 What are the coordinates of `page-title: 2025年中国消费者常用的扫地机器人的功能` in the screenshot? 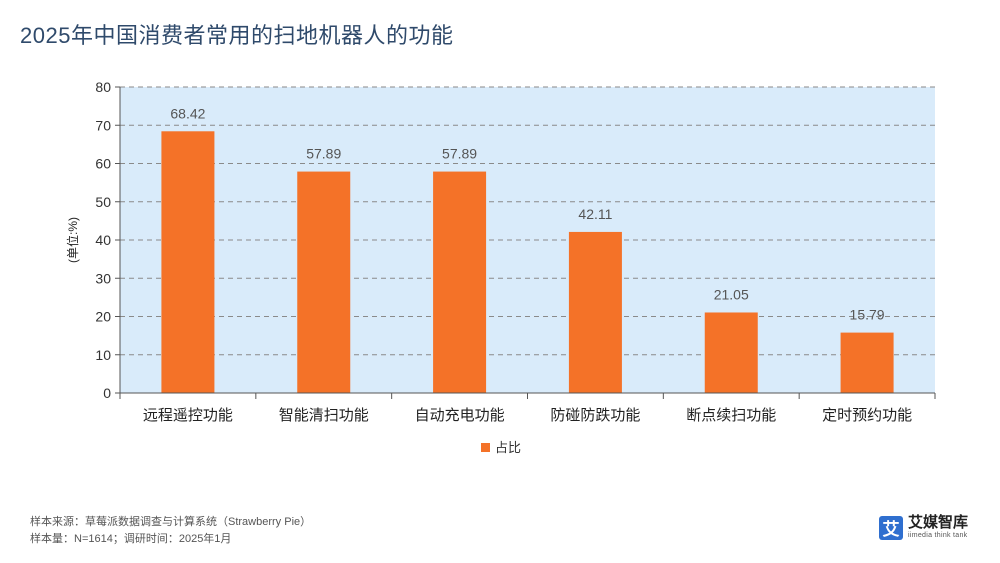 It's located at (237, 35).